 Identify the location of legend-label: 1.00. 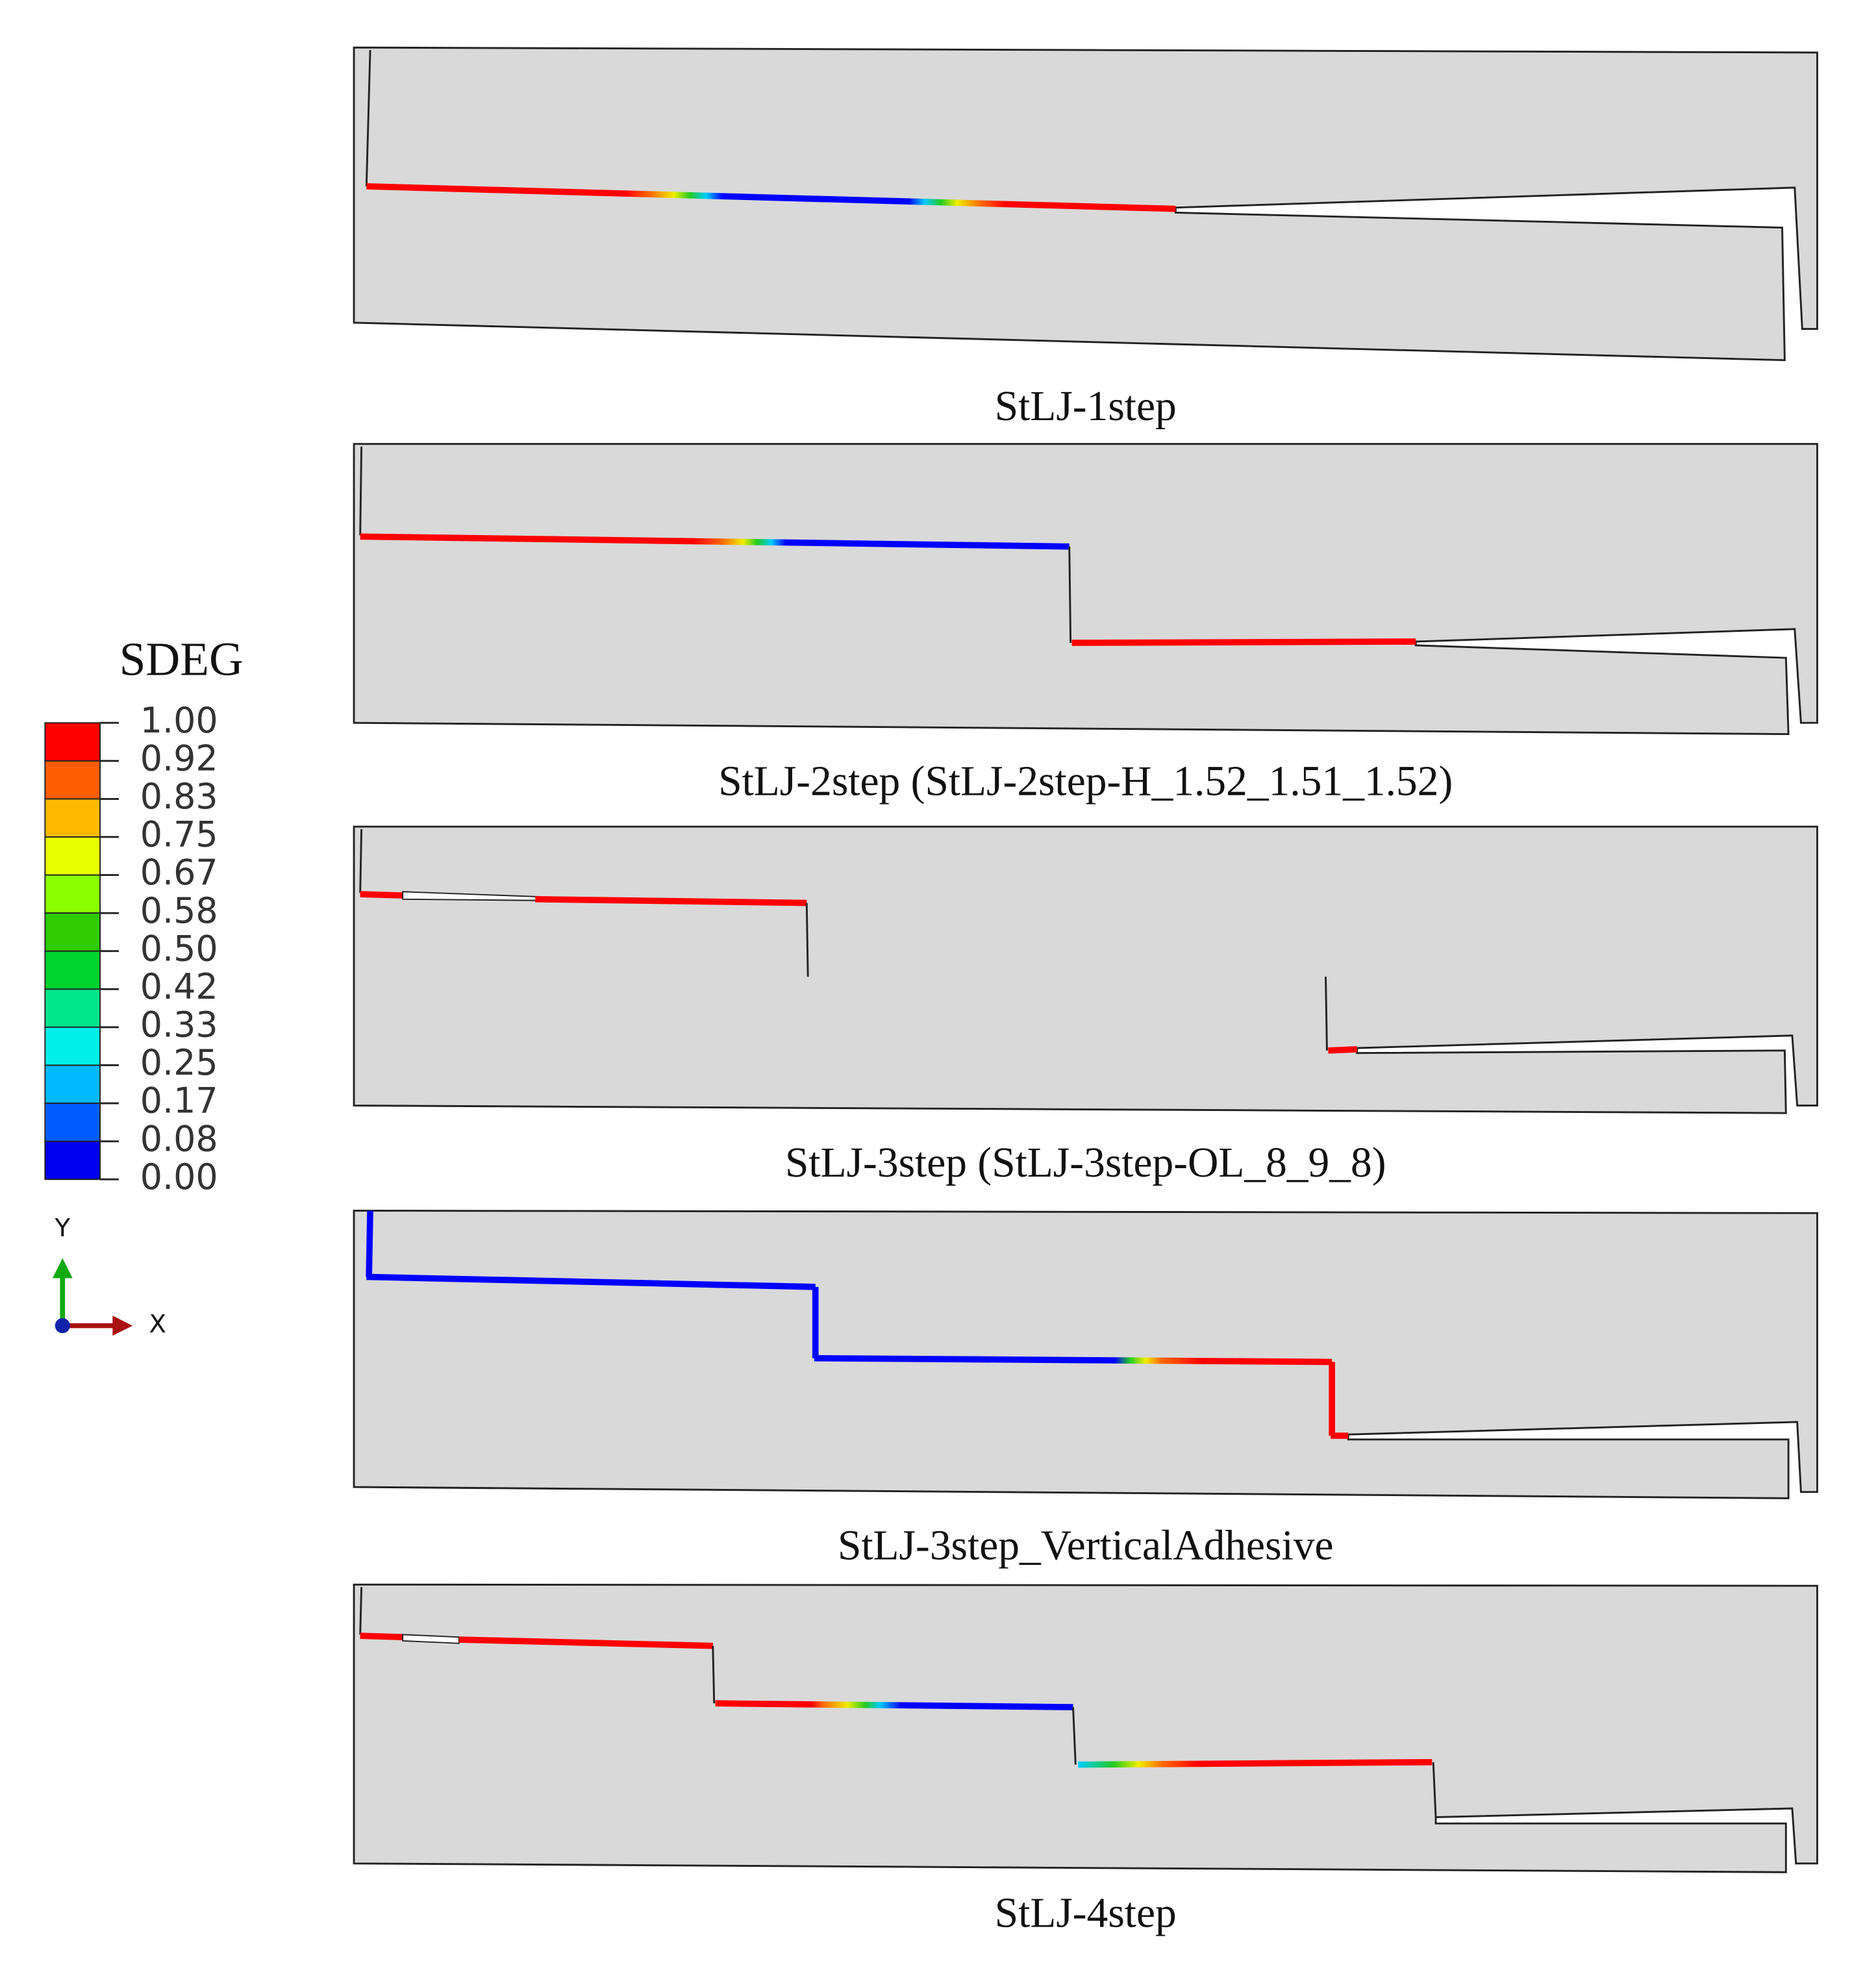
(179, 720).